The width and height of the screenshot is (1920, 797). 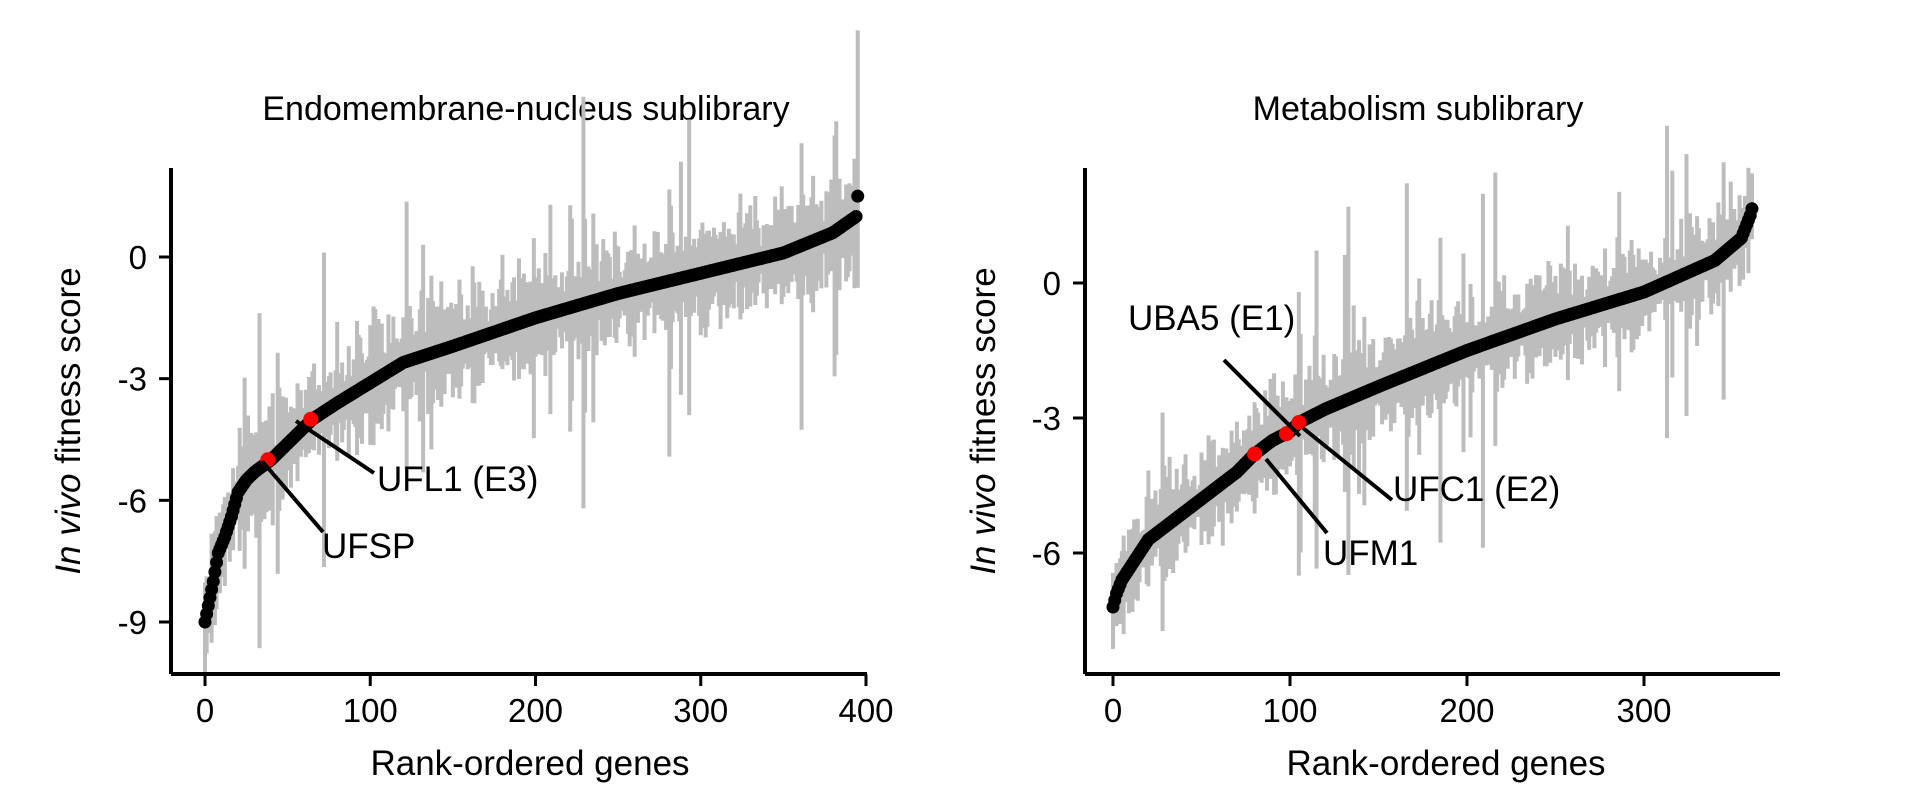 I want to click on chart-title: Metabolism sublibrary, so click(x=1418, y=109).